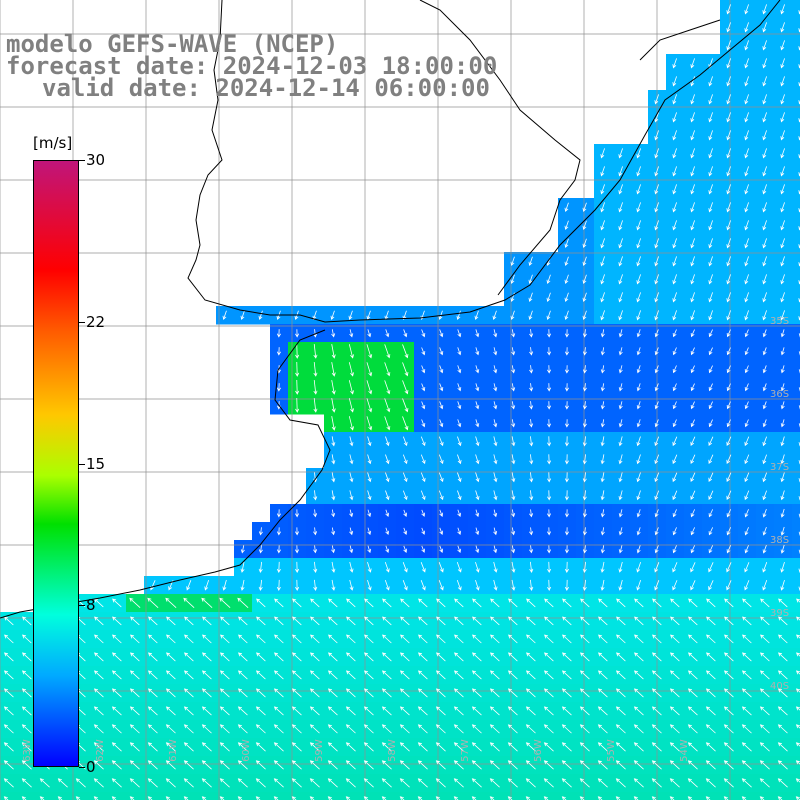  What do you see at coordinates (82, 464) in the screenshot?
I see `colorbar-tick-mark` at bounding box center [82, 464].